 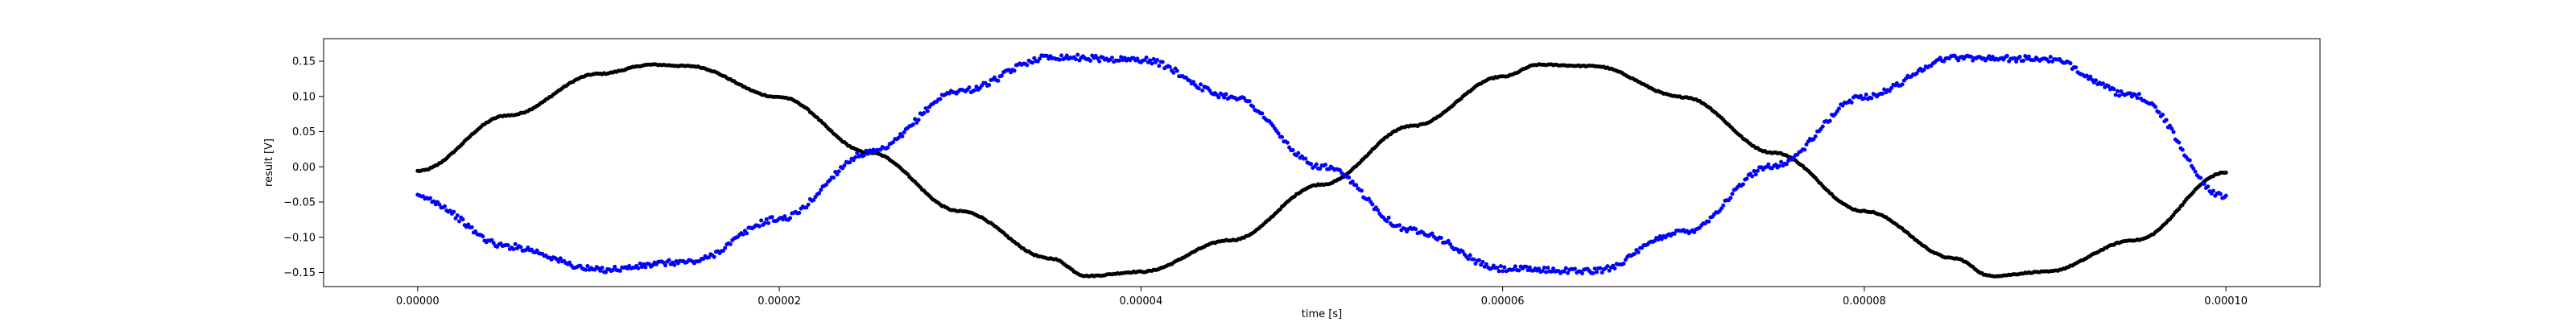 What do you see at coordinates (1864, 301) in the screenshot?
I see `x-tick-label: 0.00008` at bounding box center [1864, 301].